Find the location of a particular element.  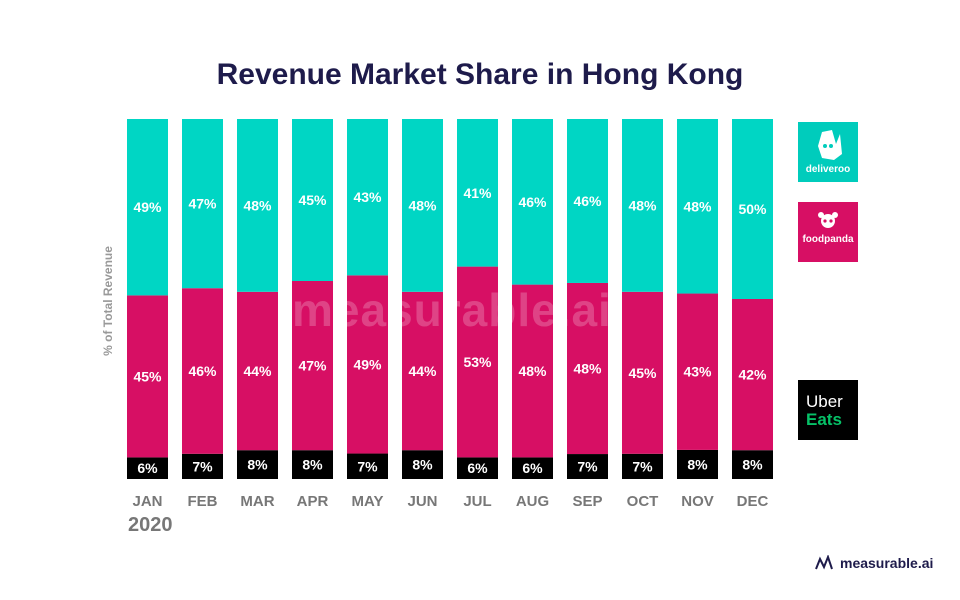

x-tick-label: DEC is located at coordinates (753, 501).